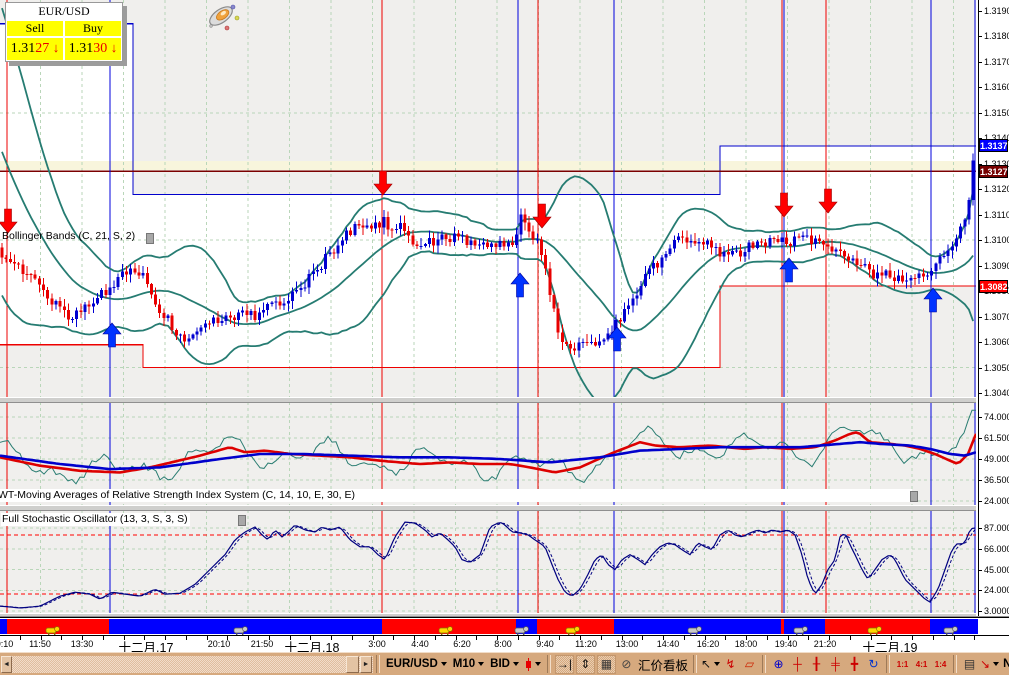  I want to click on scale-1-4-icon: 1:4, so click(940, 664).